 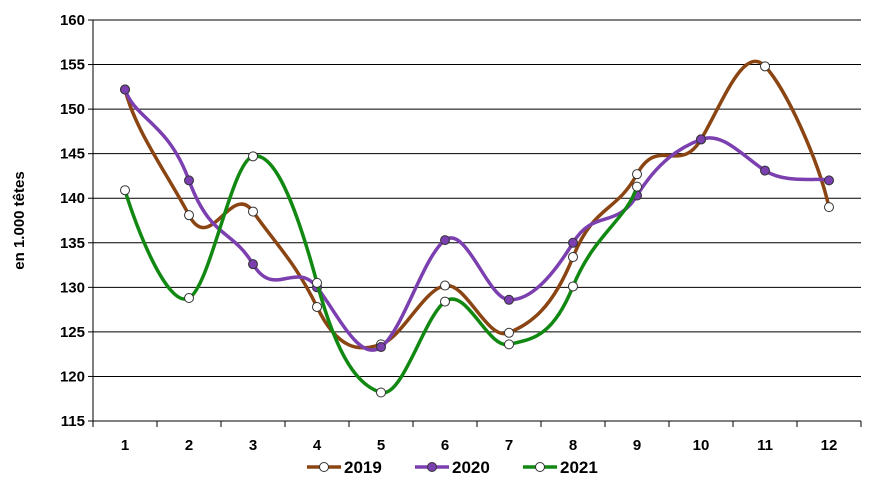 What do you see at coordinates (573, 445) in the screenshot?
I see `x-tick-label: 8` at bounding box center [573, 445].